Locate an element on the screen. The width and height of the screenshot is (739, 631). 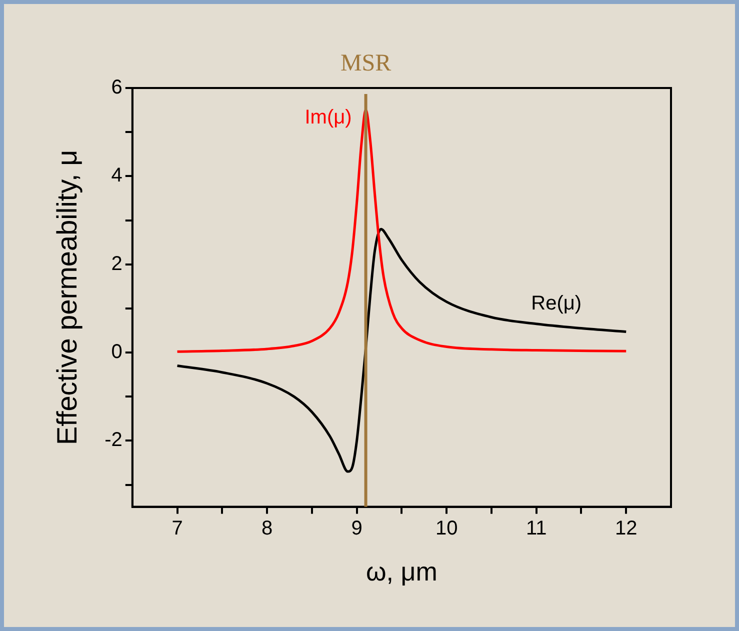
y-tick-label: -2 is located at coordinates (113, 440).